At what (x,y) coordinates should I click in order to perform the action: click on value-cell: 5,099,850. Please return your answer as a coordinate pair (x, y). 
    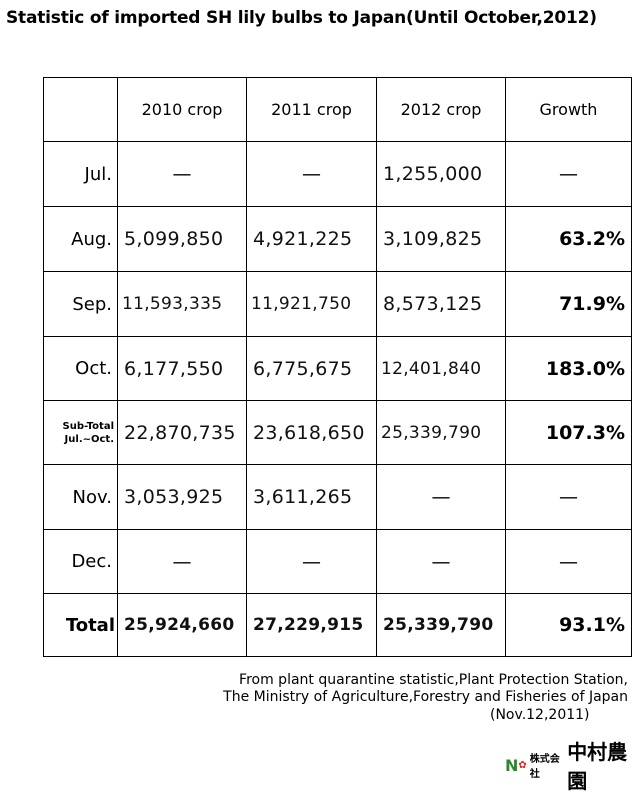
    Looking at the image, I should click on (182, 239).